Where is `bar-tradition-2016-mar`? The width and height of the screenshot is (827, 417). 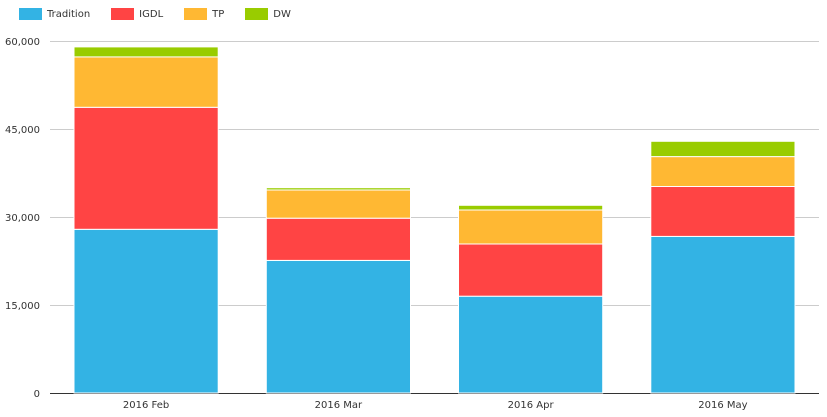 bar-tradition-2016-mar is located at coordinates (338, 326).